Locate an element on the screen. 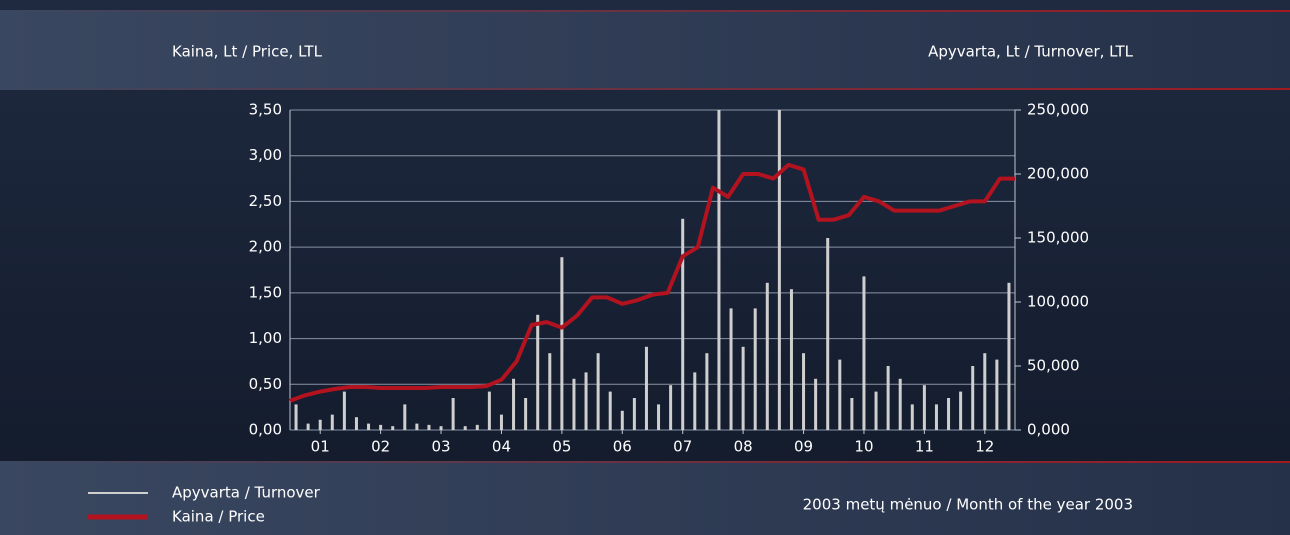  x-tick-label: 05 is located at coordinates (561, 447).